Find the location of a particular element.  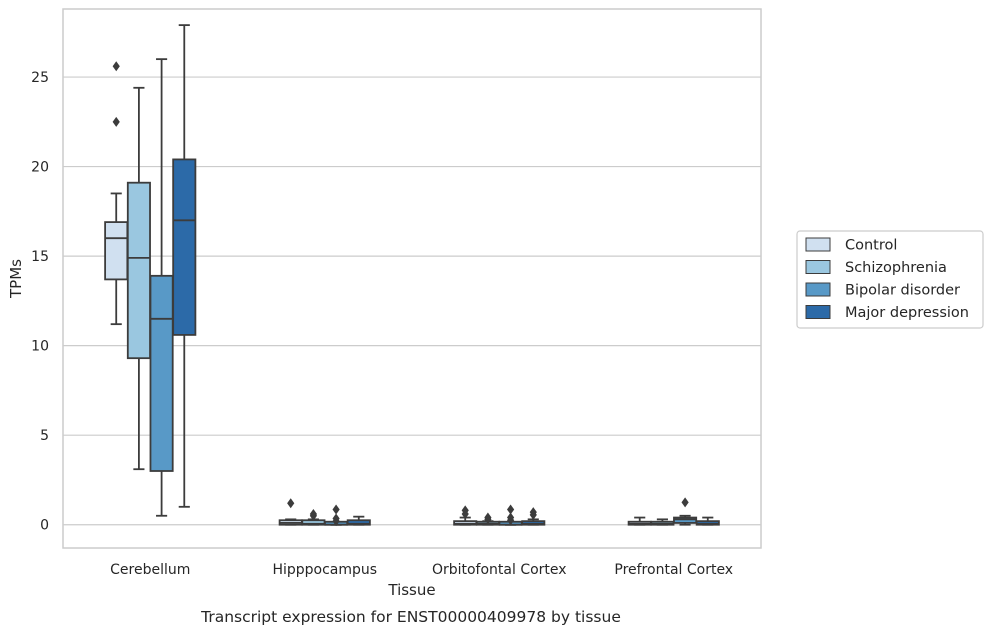

y-tick-label: 25 is located at coordinates (40, 78).